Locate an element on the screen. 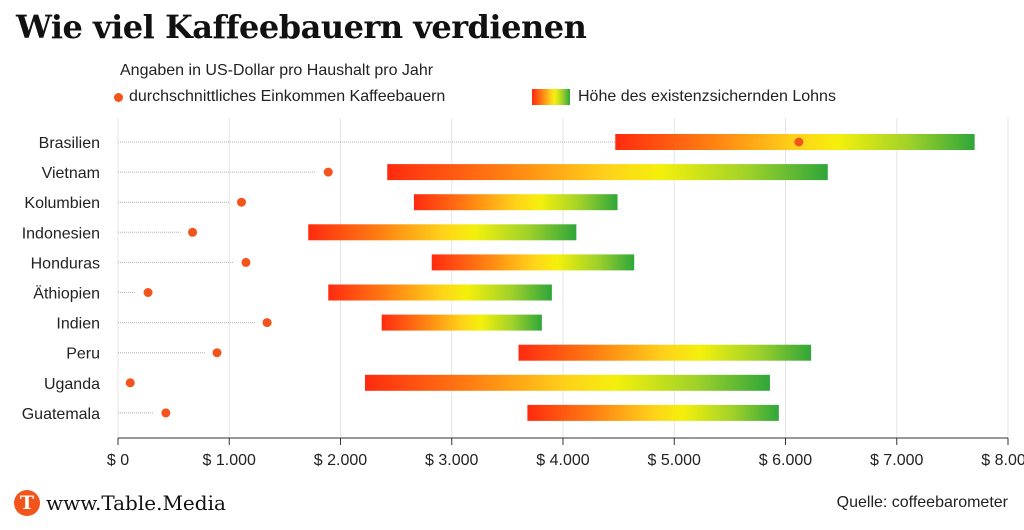 The height and width of the screenshot is (530, 1024). category-label: Indien is located at coordinates (78, 324).